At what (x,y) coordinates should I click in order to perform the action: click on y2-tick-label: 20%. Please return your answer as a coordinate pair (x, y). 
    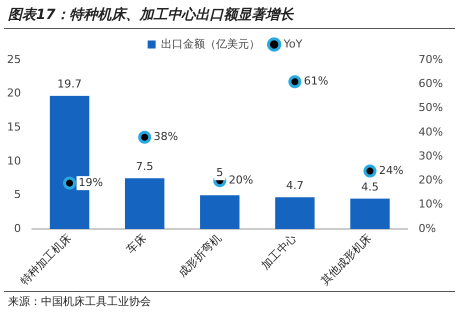
    Looking at the image, I should click on (431, 180).